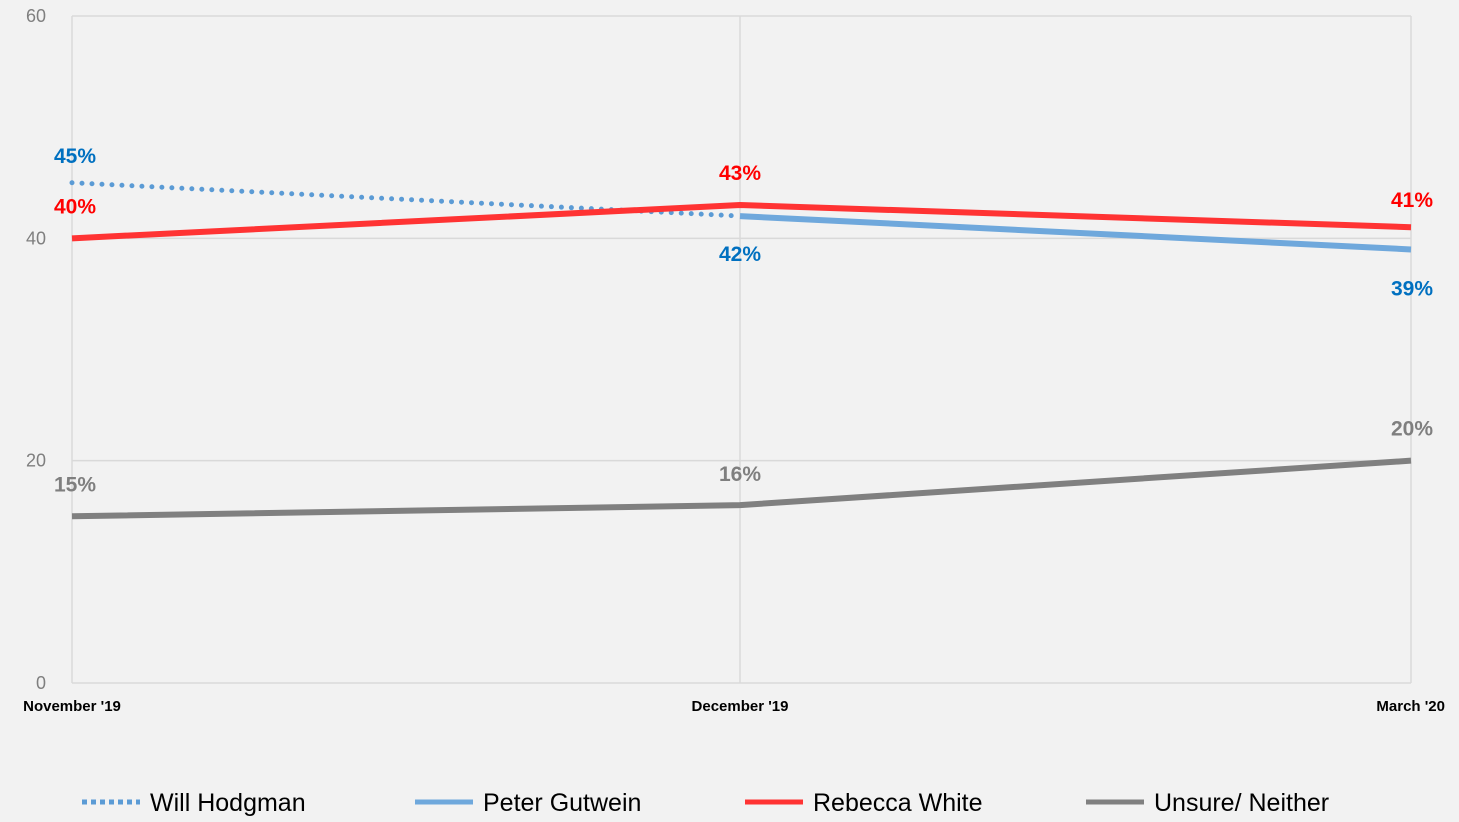  I want to click on x-tick-label: November '19, so click(72, 706).